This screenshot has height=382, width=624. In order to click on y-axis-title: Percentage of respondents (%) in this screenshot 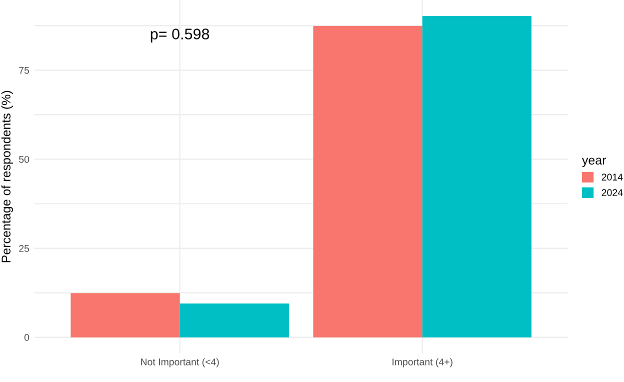, I will do `click(7, 176)`.